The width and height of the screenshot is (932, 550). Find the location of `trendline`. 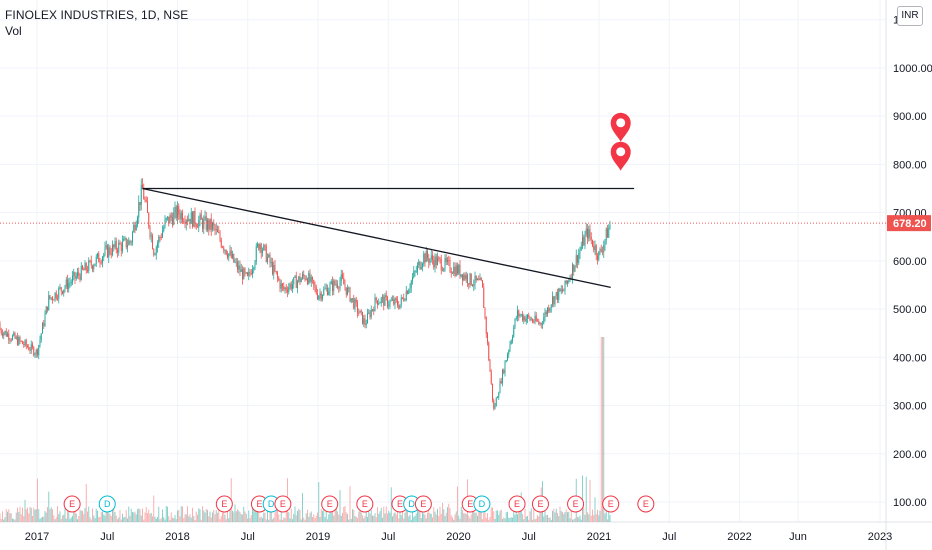

trendline is located at coordinates (376, 238).